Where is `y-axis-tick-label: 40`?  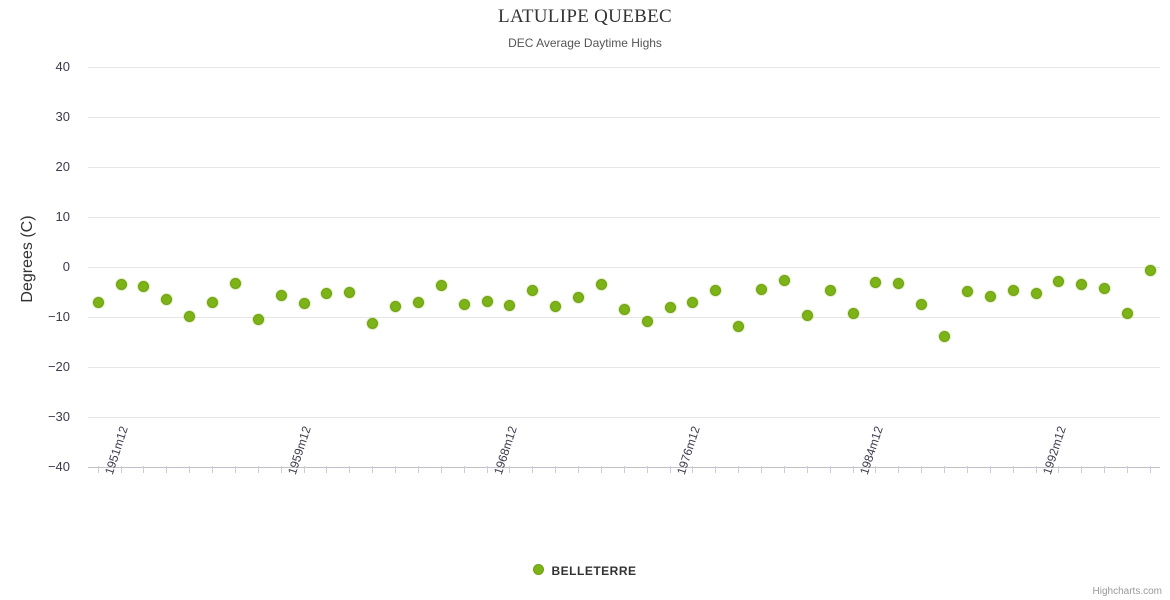 y-axis-tick-label: 40 is located at coordinates (62, 66).